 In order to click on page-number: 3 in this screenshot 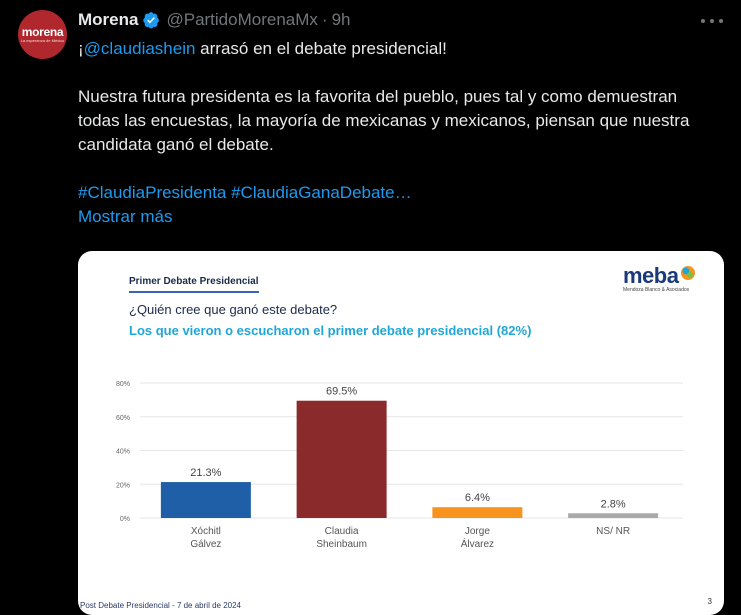, I will do `click(709, 601)`.